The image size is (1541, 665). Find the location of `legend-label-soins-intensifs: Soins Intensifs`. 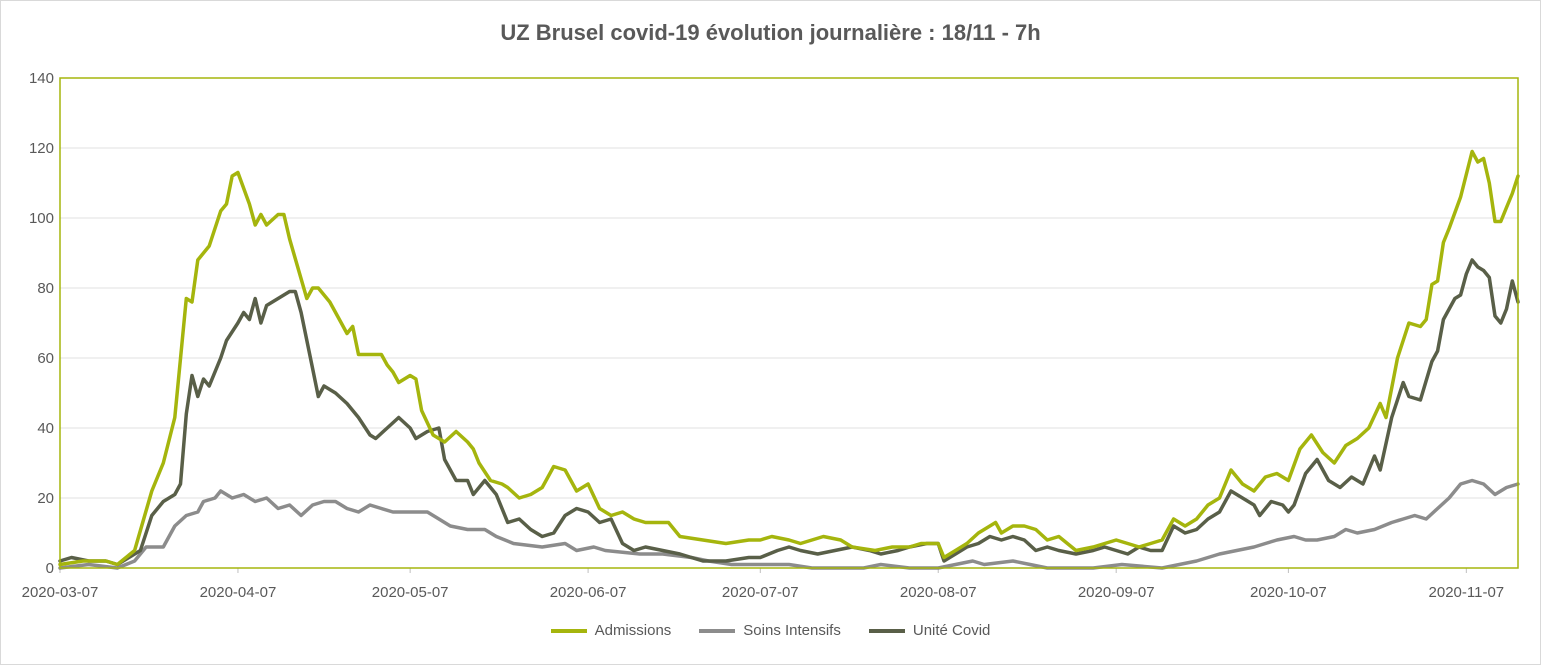

legend-label-soins-intensifs: Soins Intensifs is located at coordinates (792, 630).